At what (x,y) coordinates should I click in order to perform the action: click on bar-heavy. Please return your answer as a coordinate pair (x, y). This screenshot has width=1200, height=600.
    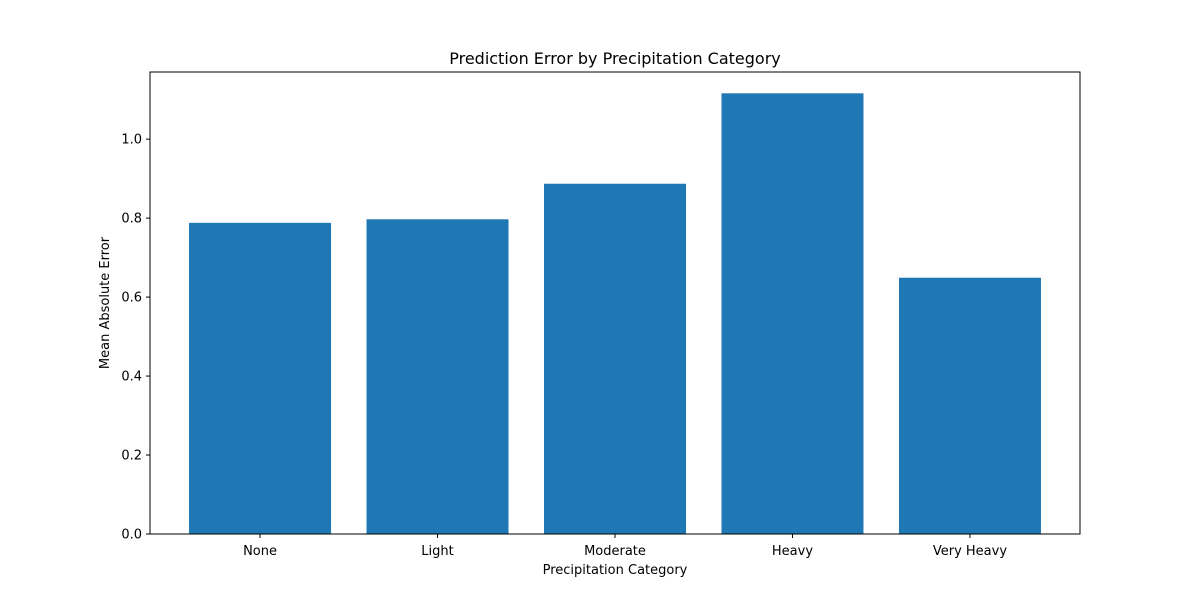
    Looking at the image, I should click on (792, 314).